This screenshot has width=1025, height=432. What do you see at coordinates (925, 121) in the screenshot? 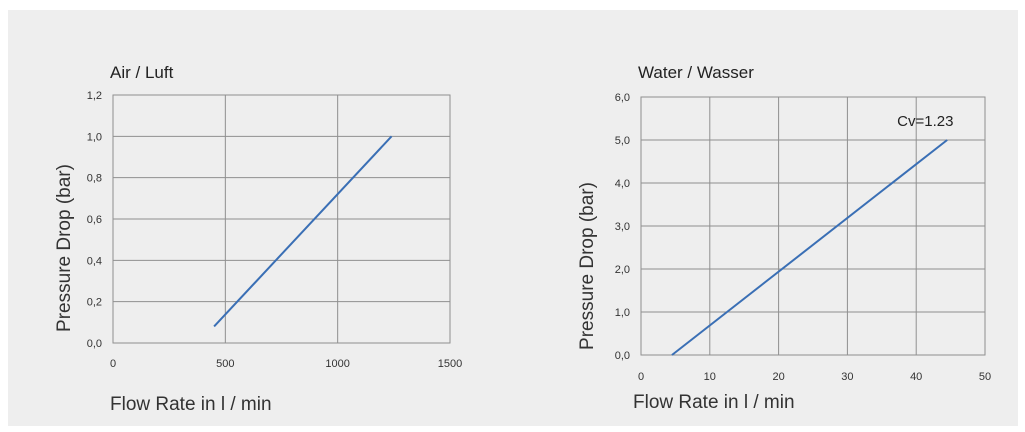
I see `water-annotation: Cv=1.23` at bounding box center [925, 121].